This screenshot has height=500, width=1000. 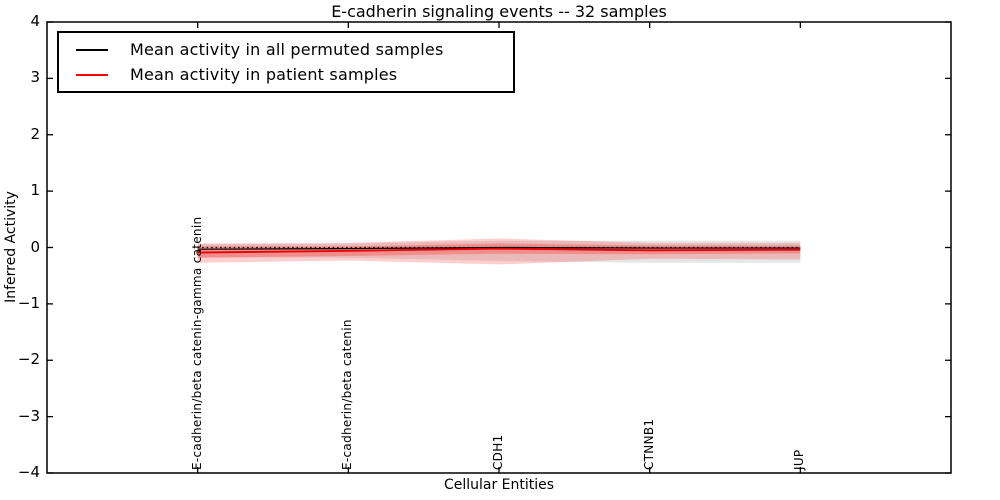 I want to click on band-patient-samples-spread-inner, so click(x=499, y=250).